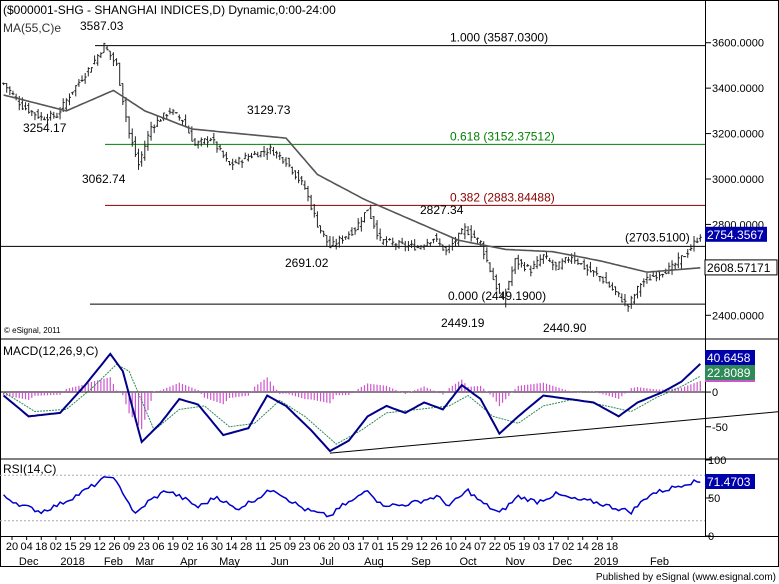 The width and height of the screenshot is (779, 584). What do you see at coordinates (27, 547) in the screenshot?
I see `x-tick-label: 04` at bounding box center [27, 547].